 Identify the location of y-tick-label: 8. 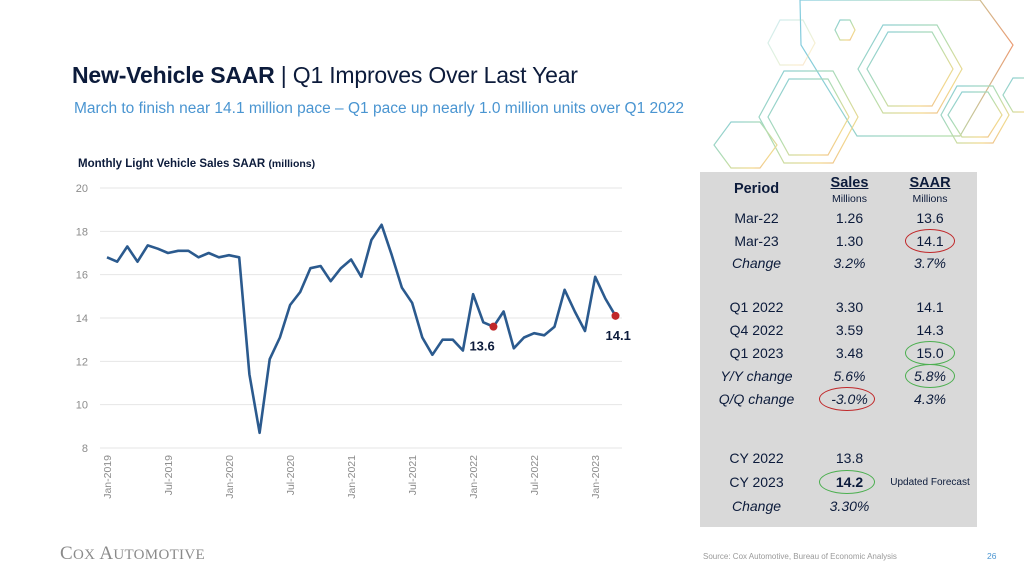
(85, 449).